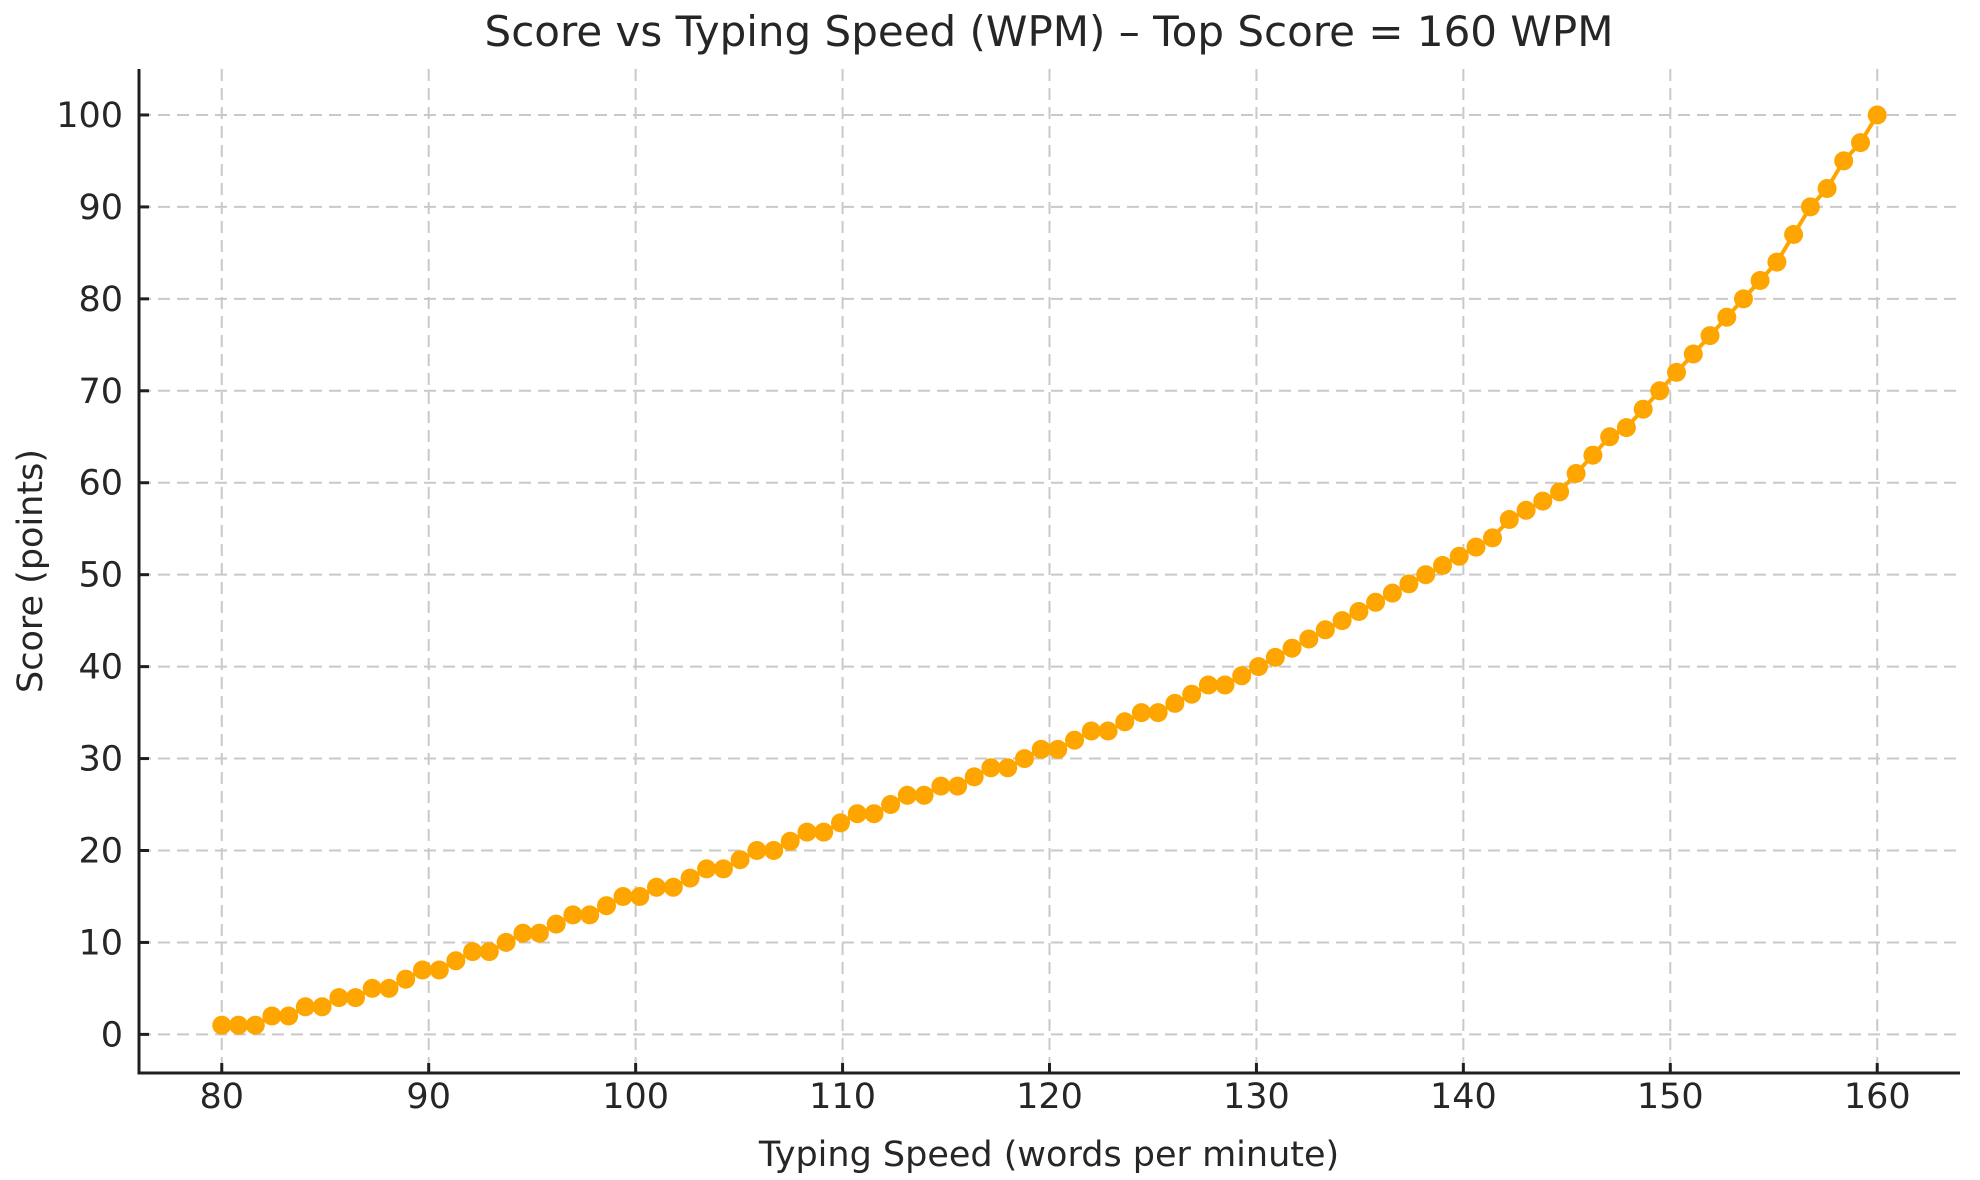 The width and height of the screenshot is (1980, 1180). Describe the element at coordinates (100, 484) in the screenshot. I see `y-tick-label: 60` at that location.